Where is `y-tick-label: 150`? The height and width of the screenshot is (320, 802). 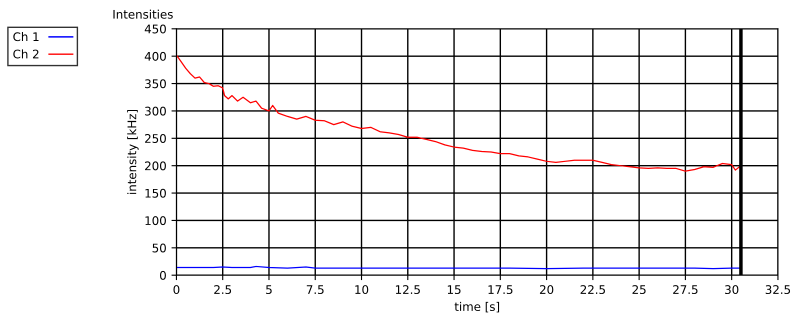
y-tick-label: 150 is located at coordinates (155, 193).